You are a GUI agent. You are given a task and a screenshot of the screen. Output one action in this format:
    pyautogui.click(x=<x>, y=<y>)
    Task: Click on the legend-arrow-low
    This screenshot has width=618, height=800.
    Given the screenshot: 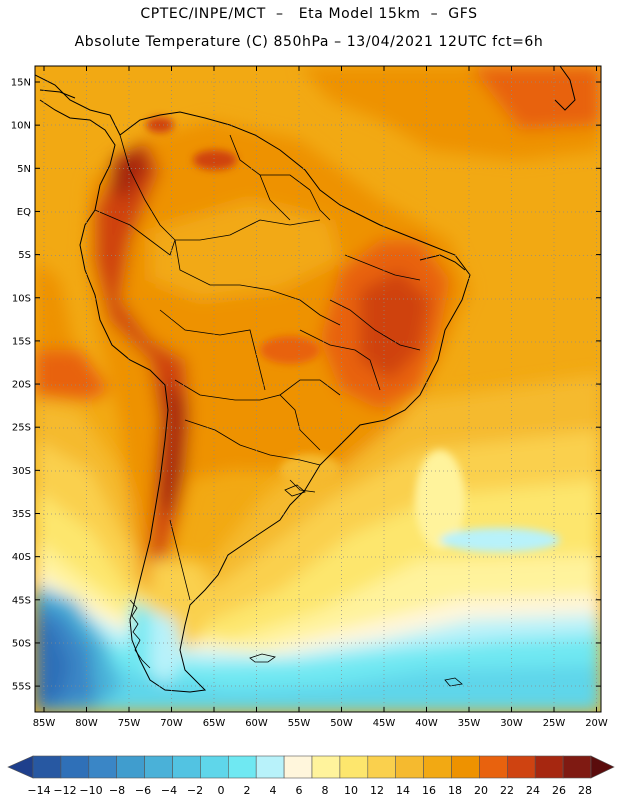 What is the action you would take?
    pyautogui.click(x=20, y=767)
    